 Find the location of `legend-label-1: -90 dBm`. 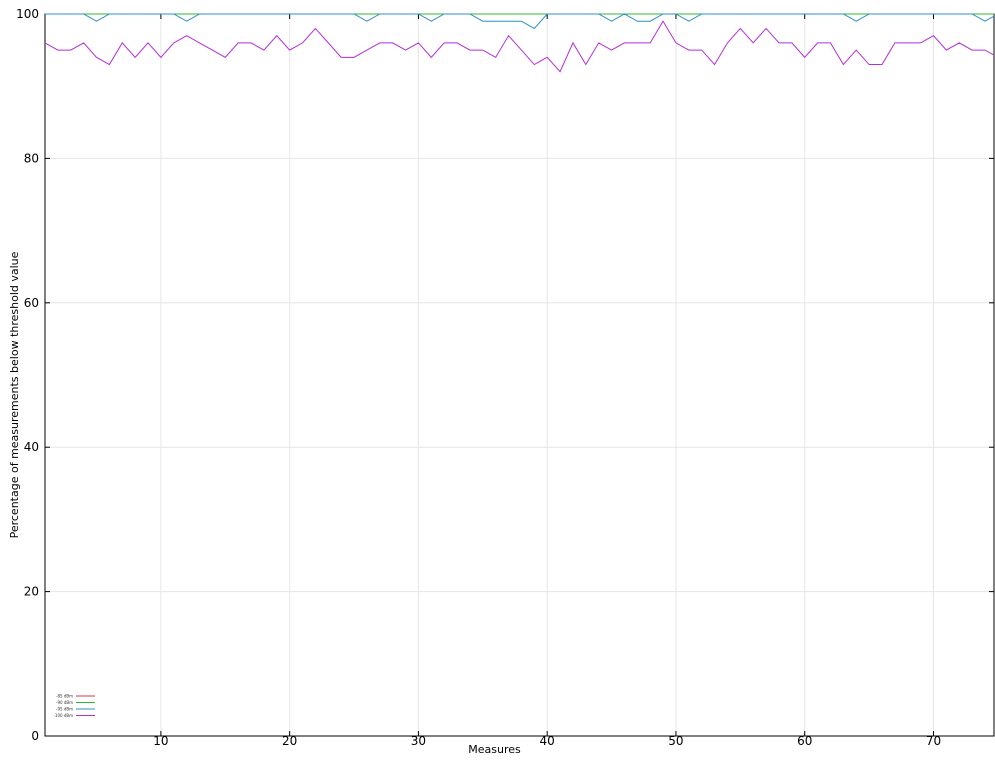

legend-label-1: -90 dBm is located at coordinates (64, 702).